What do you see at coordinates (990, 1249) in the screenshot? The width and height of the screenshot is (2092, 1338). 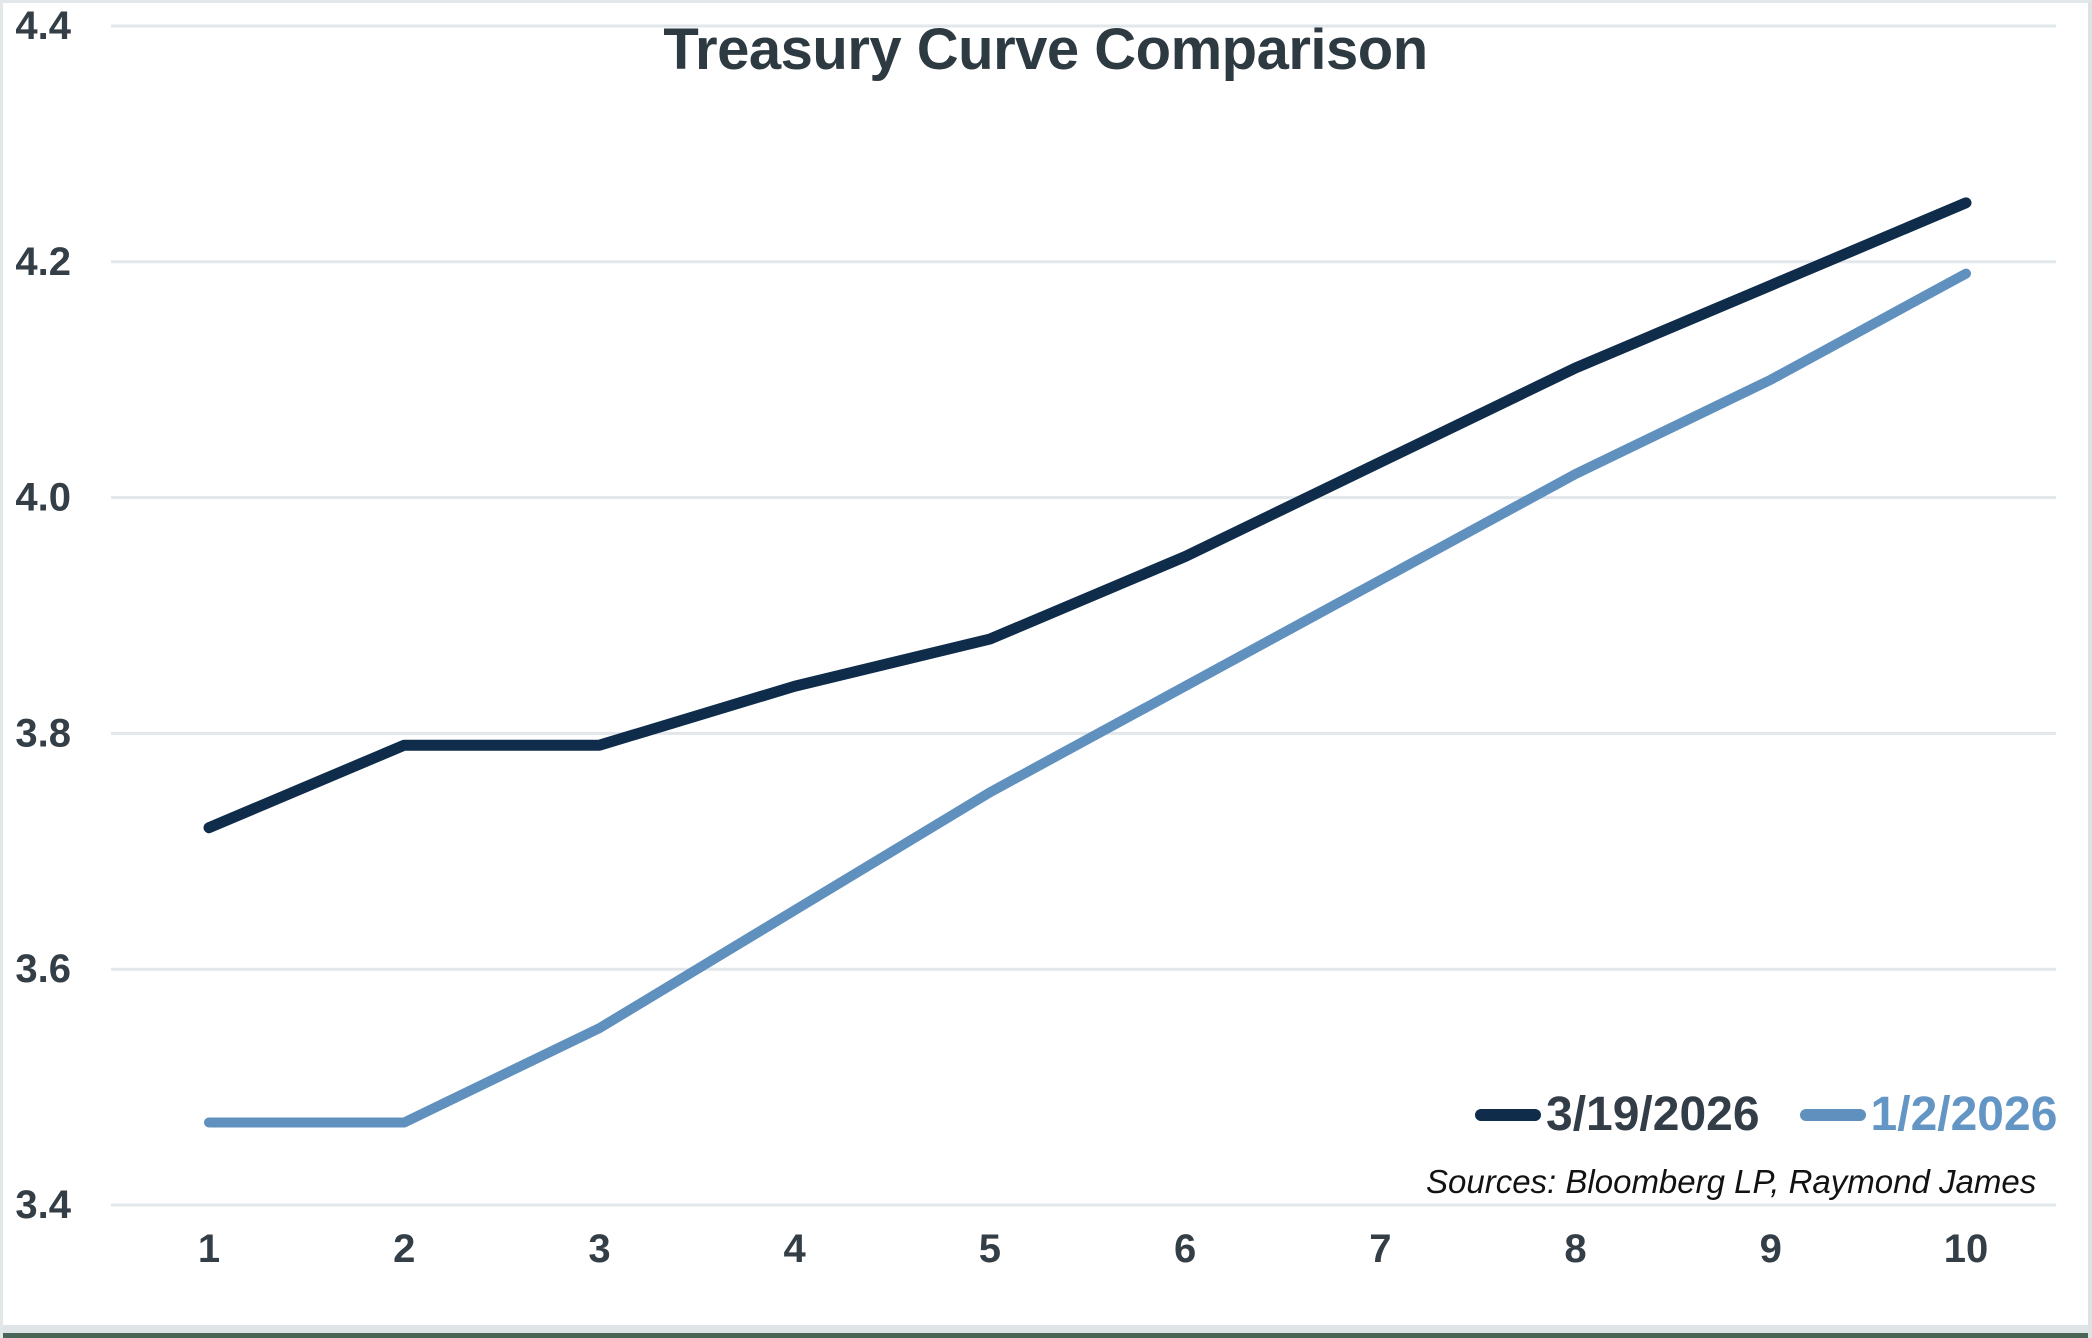 I see `x-tick-label: 5` at bounding box center [990, 1249].